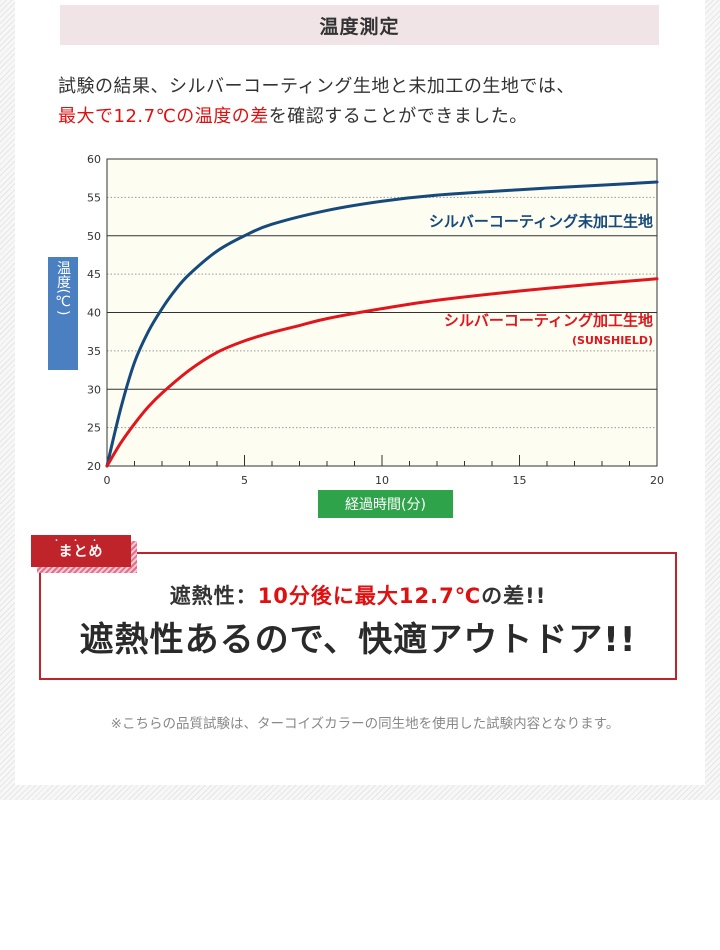 This screenshot has height=950, width=720. What do you see at coordinates (94, 313) in the screenshot?
I see `y-tick-label: 40` at bounding box center [94, 313].